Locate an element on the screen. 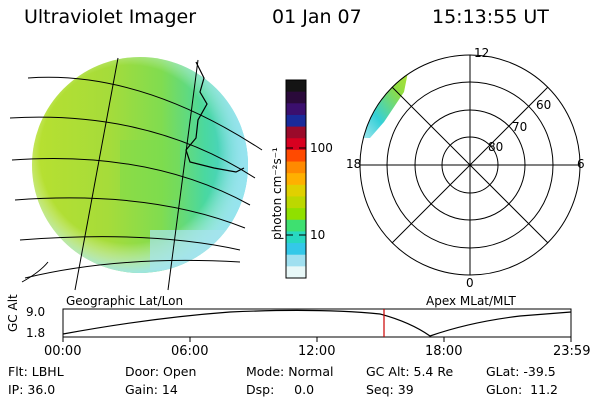  time-tick-0600: 06:00 is located at coordinates (190, 351).